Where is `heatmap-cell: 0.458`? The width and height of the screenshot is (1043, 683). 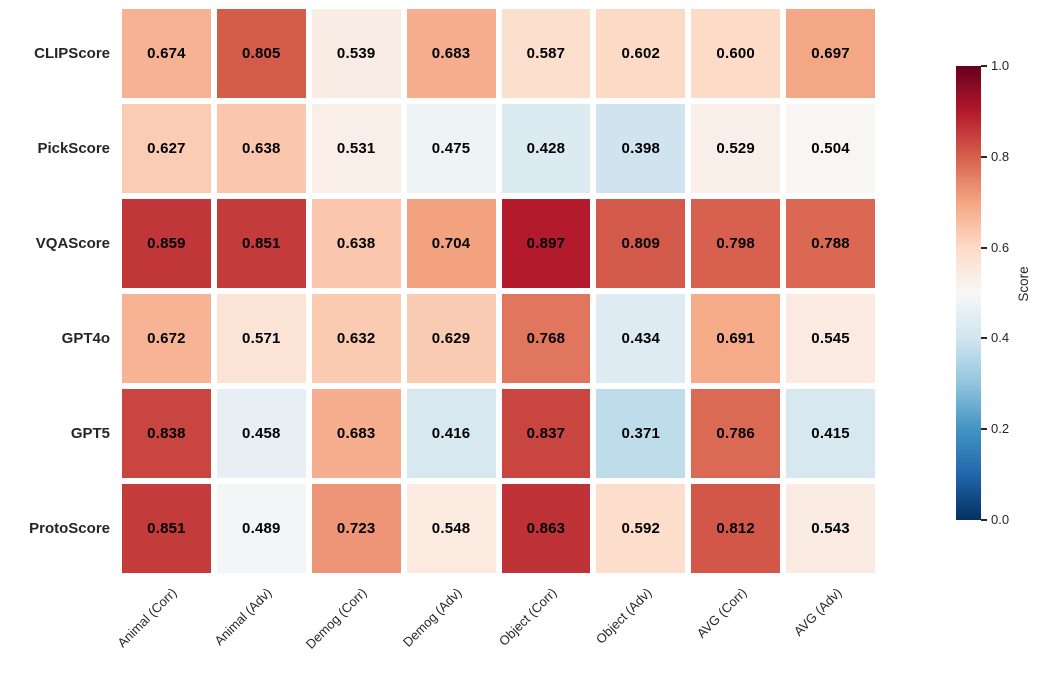 heatmap-cell: 0.458 is located at coordinates (261, 433).